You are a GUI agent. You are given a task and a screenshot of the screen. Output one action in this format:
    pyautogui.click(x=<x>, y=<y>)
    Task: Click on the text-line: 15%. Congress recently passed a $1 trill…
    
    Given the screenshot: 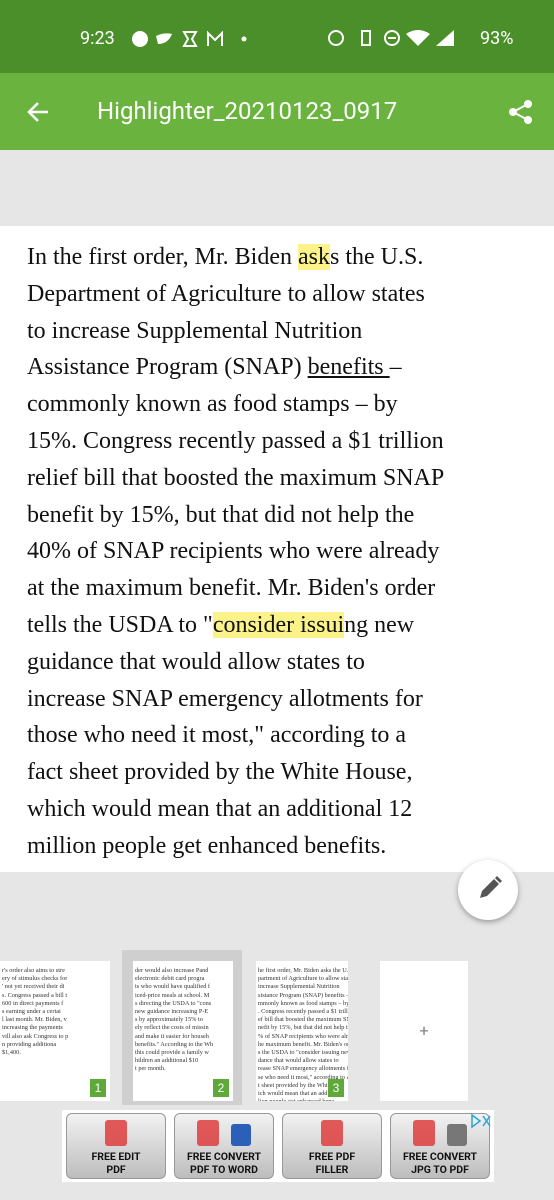 What is the action you would take?
    pyautogui.click(x=235, y=441)
    